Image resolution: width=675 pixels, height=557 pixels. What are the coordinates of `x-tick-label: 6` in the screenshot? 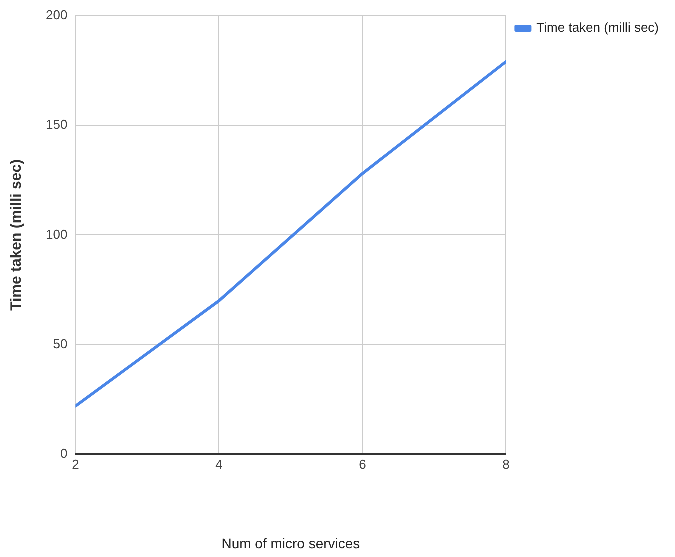 It's located at (362, 464).